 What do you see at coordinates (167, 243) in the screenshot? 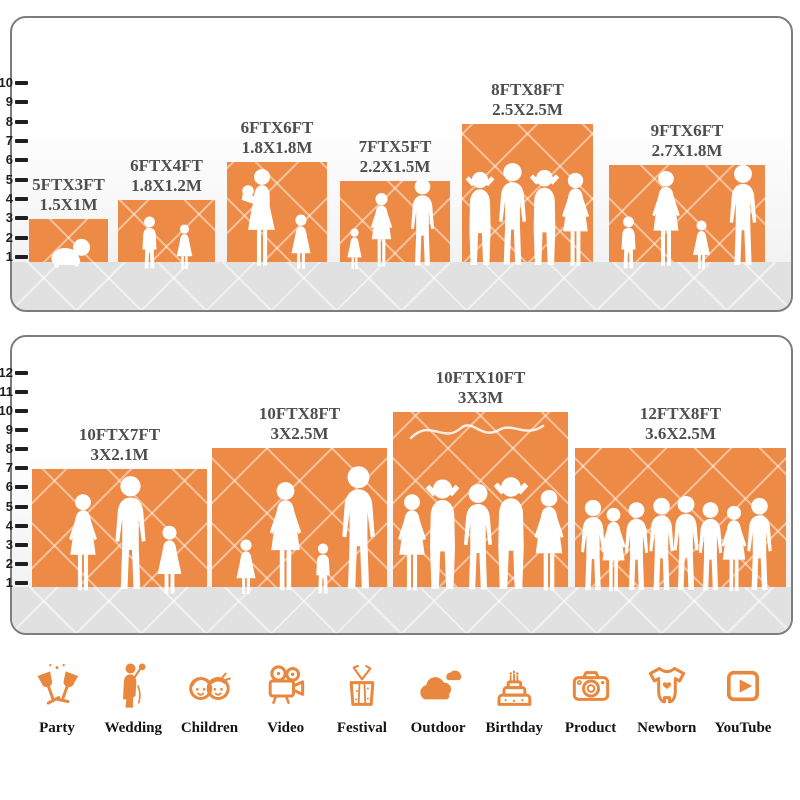
I see `two-children-silhouettes` at bounding box center [167, 243].